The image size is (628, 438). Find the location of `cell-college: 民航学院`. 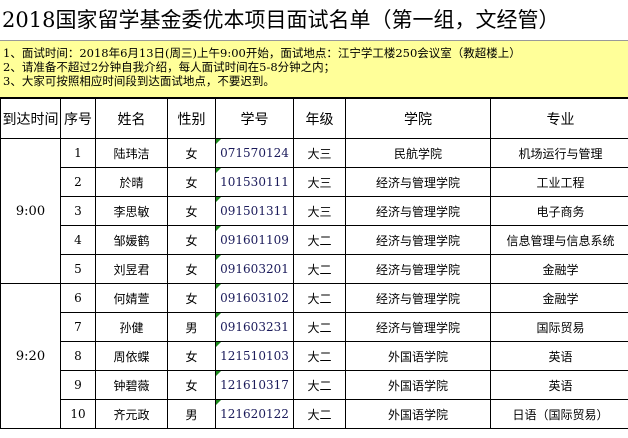

cell-college: 民航学院 is located at coordinates (418, 153).